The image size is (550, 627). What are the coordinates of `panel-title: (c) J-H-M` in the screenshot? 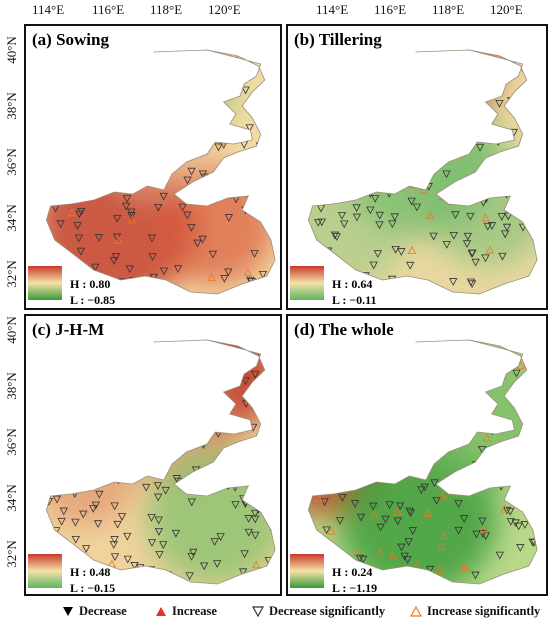 It's located at (68, 329).